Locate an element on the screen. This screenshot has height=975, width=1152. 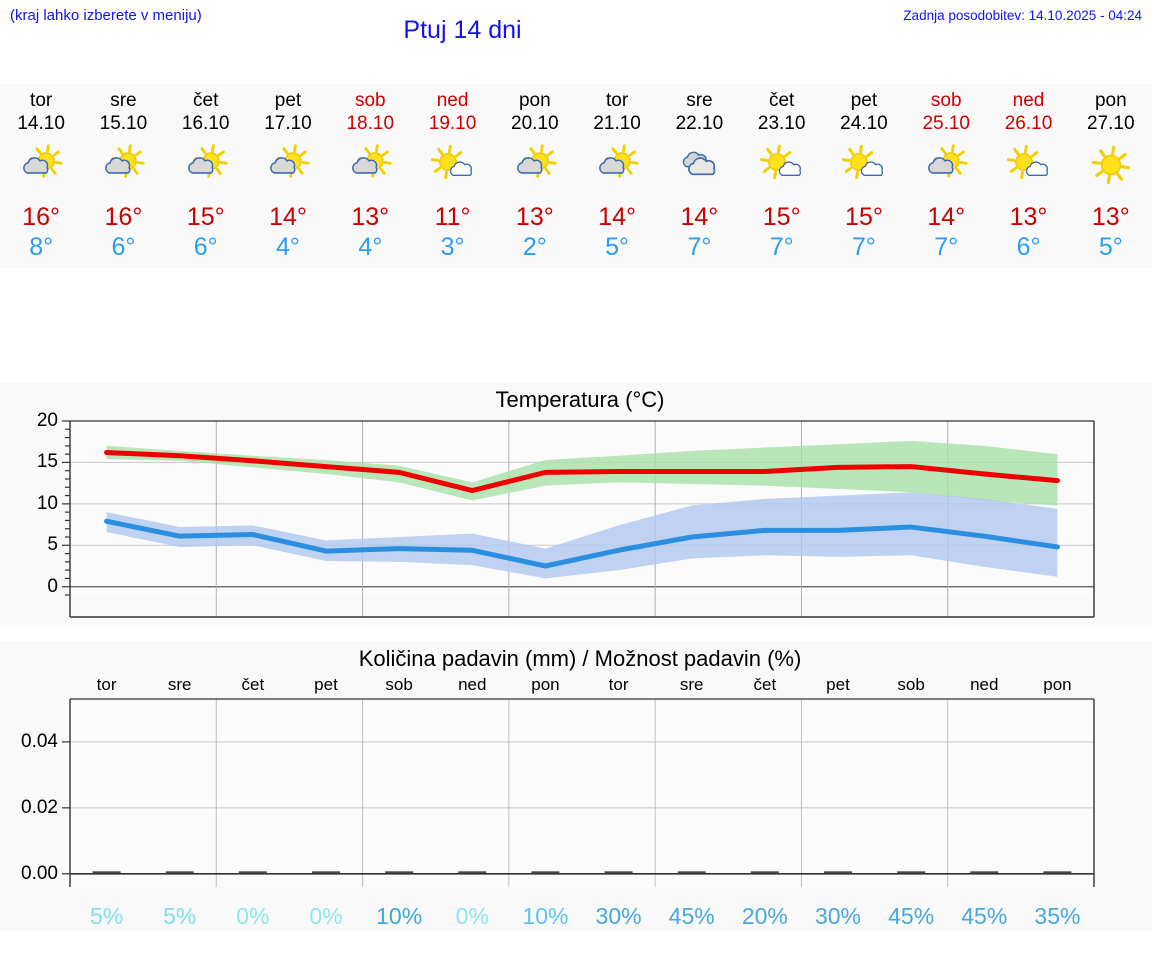
precipitation-y-tick-label: 0.02 is located at coordinates (39, 807).